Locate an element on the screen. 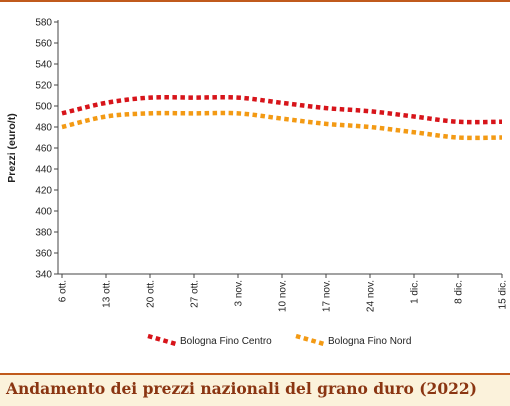  x-tick-label: 10 nov. is located at coordinates (283, 296).